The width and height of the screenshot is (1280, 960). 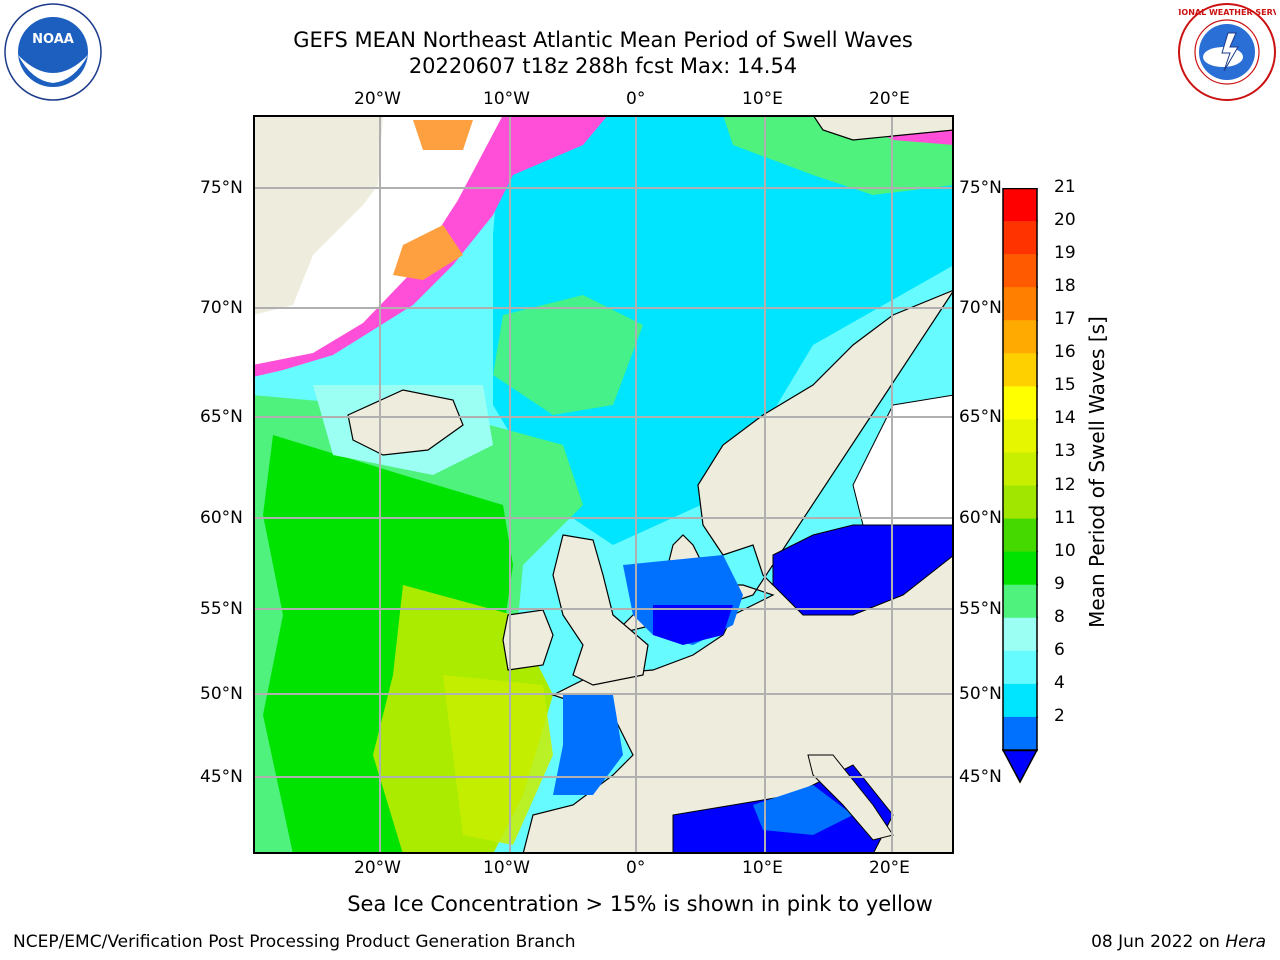 What do you see at coordinates (1059, 649) in the screenshot?
I see `colorbar-tick-label: 6` at bounding box center [1059, 649].